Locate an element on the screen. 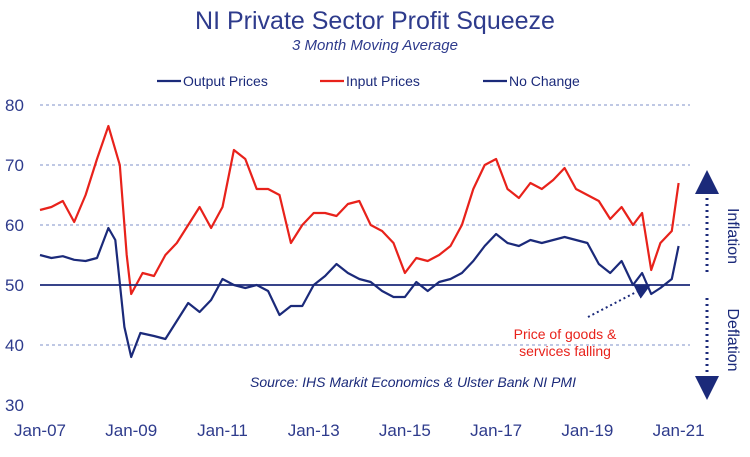  inflation-label: Inflation is located at coordinates (732, 236).